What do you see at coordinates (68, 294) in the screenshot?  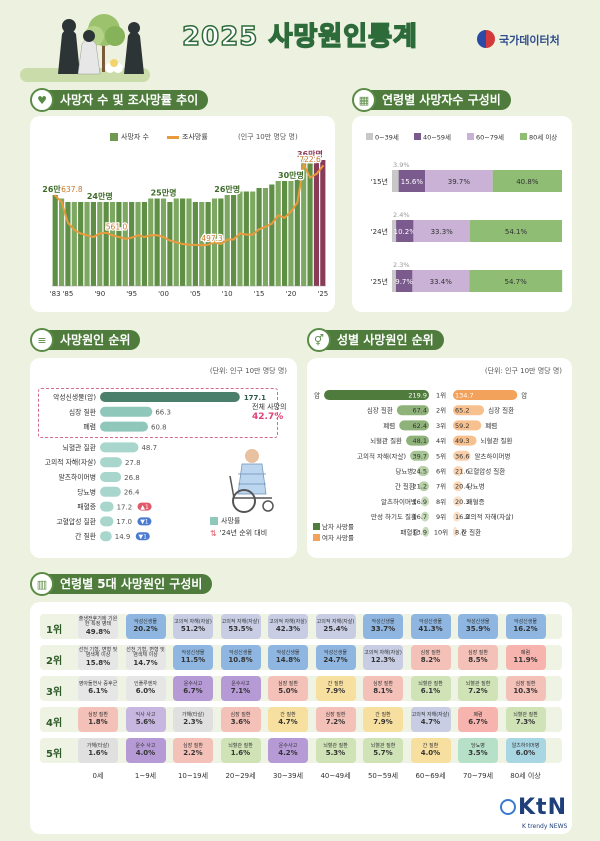 I see `x-tick-label: '85` at bounding box center [68, 294].